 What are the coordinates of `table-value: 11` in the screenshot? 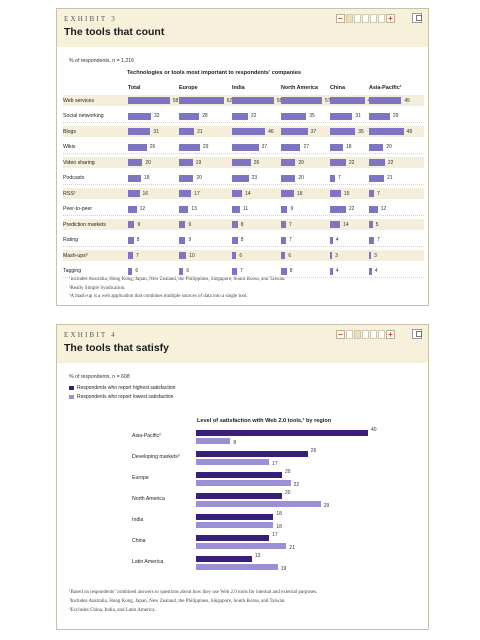 It's located at (245, 209).